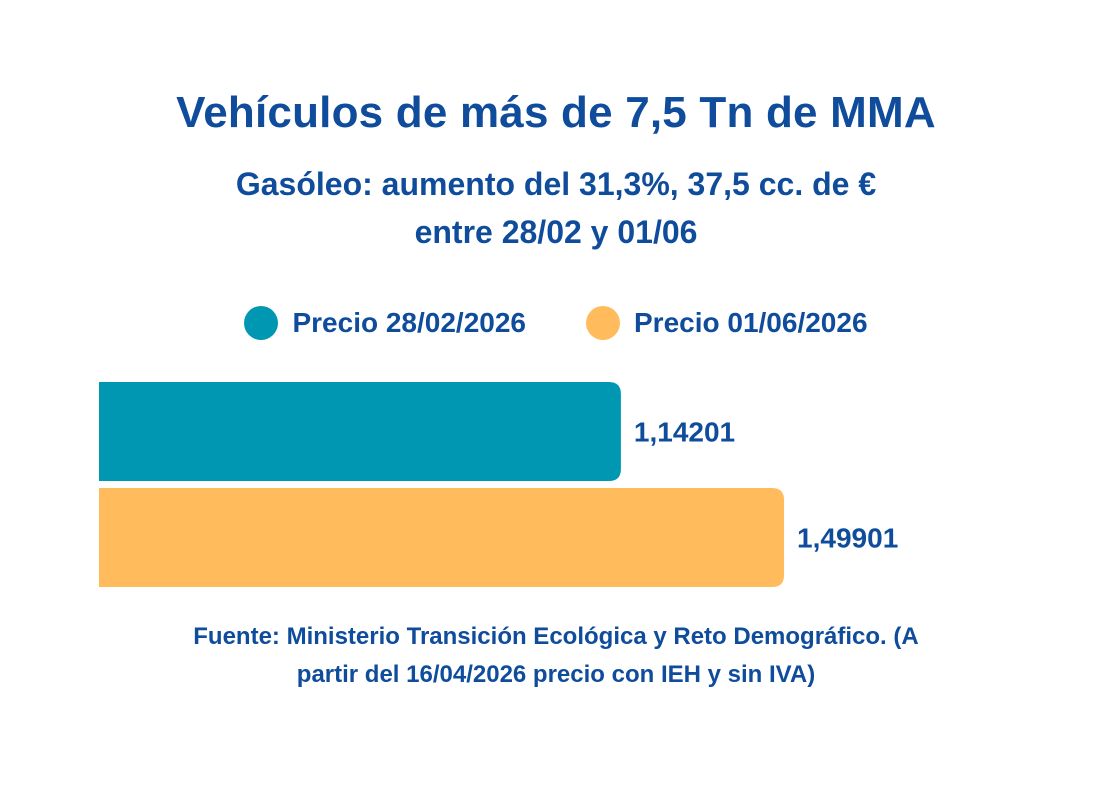  Describe the element at coordinates (847, 538) in the screenshot. I see `bar-value-label-2: 1,49901` at that location.